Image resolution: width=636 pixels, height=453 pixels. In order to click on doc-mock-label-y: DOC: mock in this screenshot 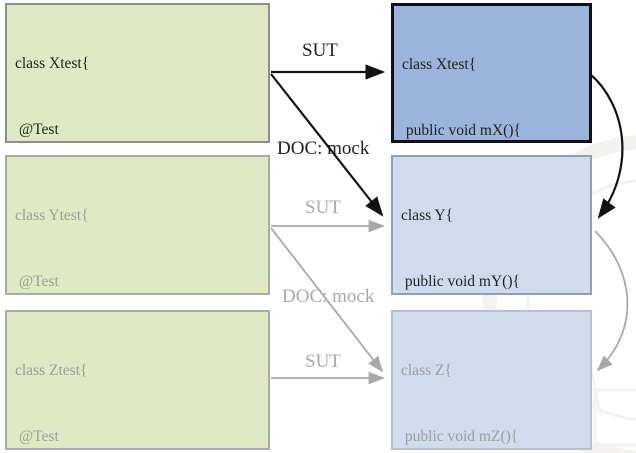, I will do `click(328, 296)`.